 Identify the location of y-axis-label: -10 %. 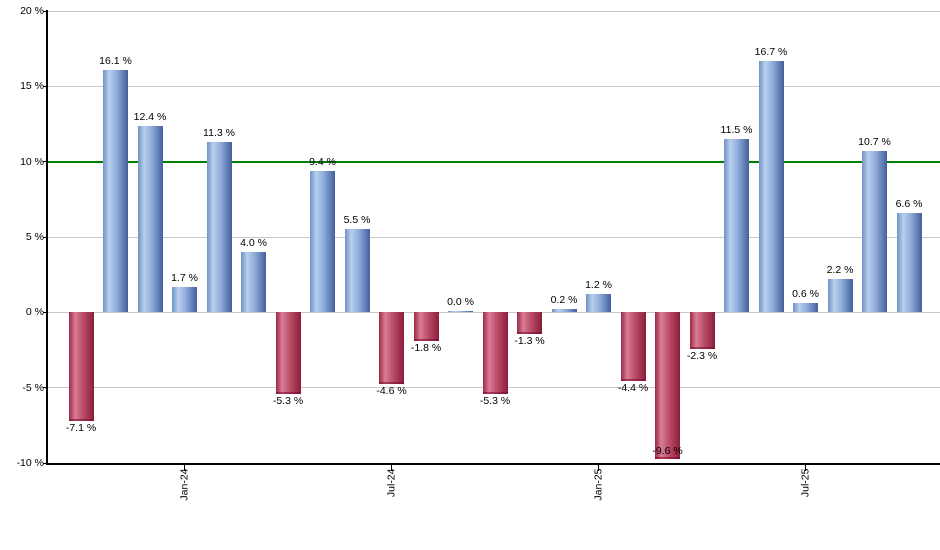
(30, 463).